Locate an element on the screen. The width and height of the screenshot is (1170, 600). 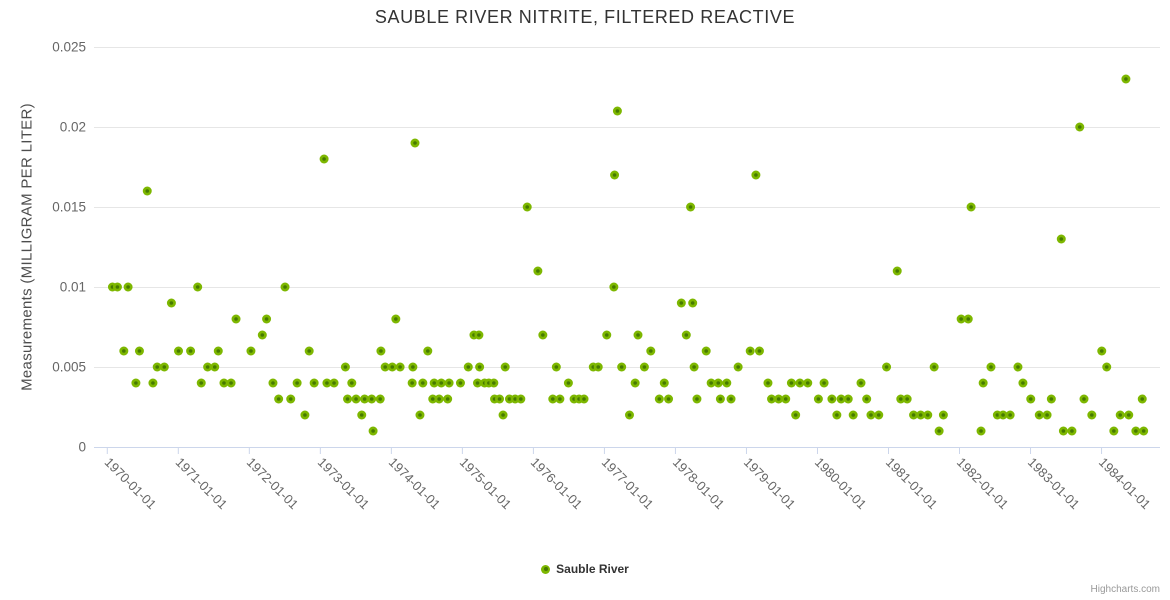
highcharts-credits-link: Highcharts.com is located at coordinates (1125, 589).